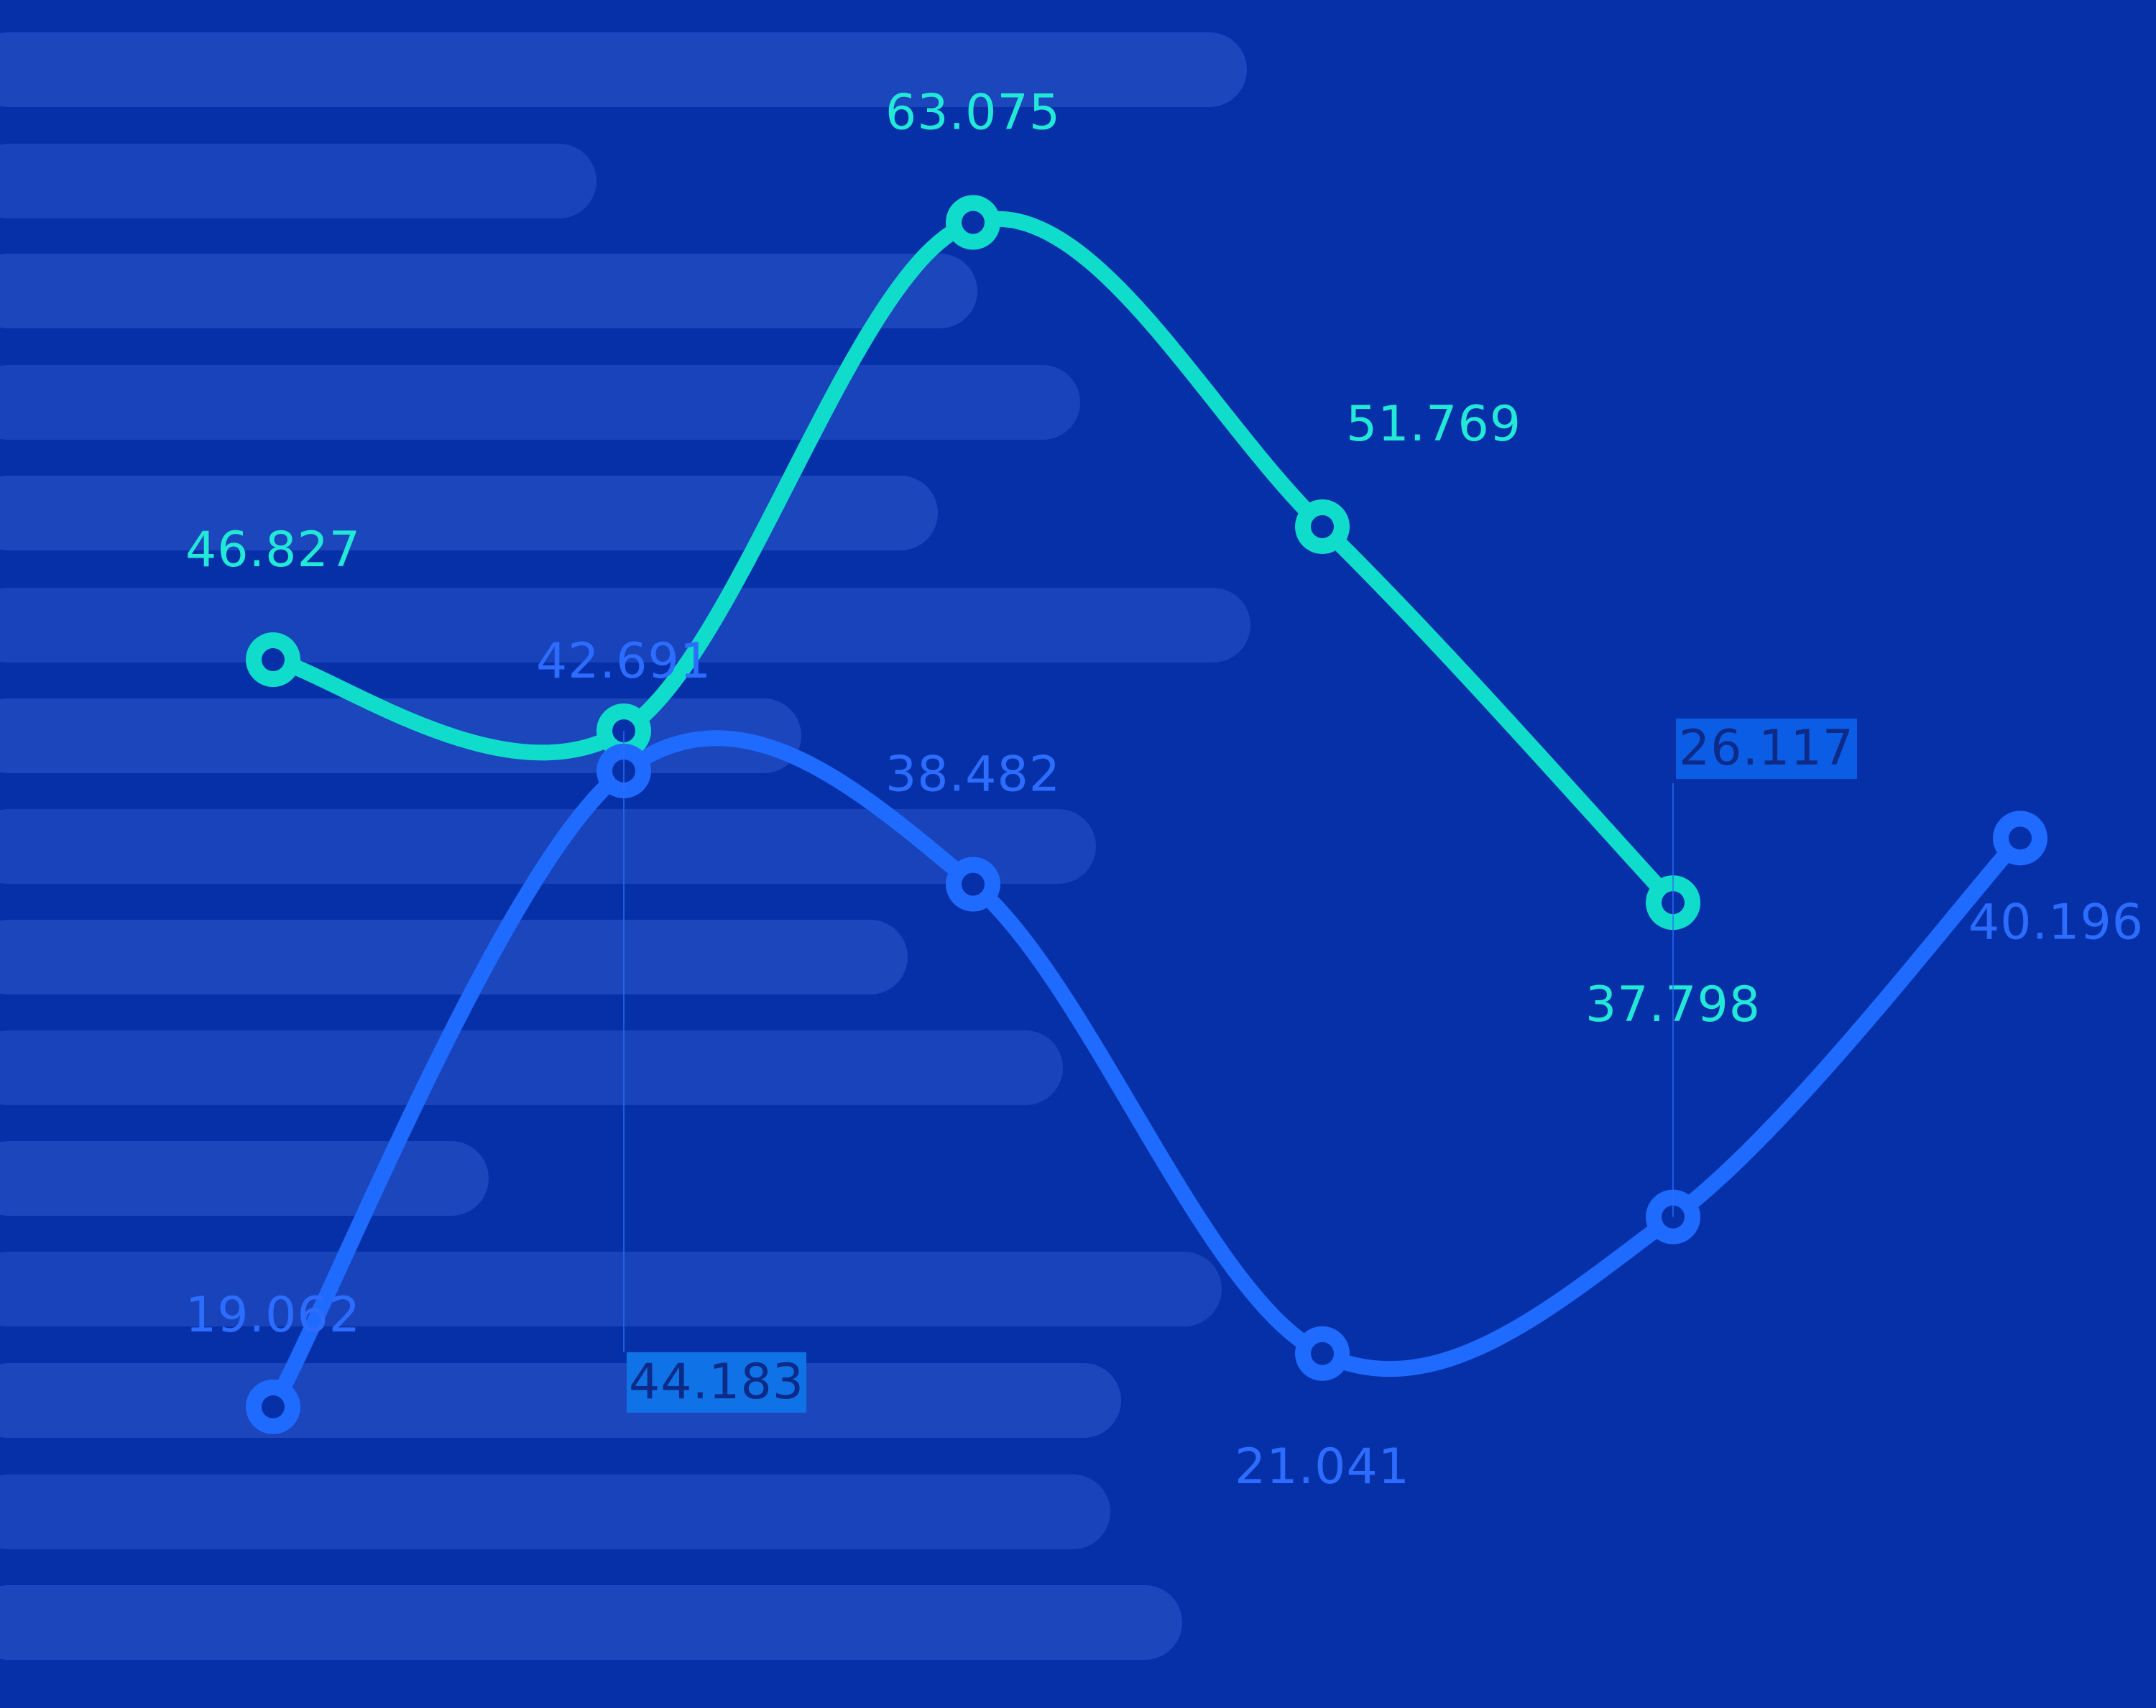 Image resolution: width=2156 pixels, height=1708 pixels. I want to click on data-label: 21.041, so click(1322, 1467).